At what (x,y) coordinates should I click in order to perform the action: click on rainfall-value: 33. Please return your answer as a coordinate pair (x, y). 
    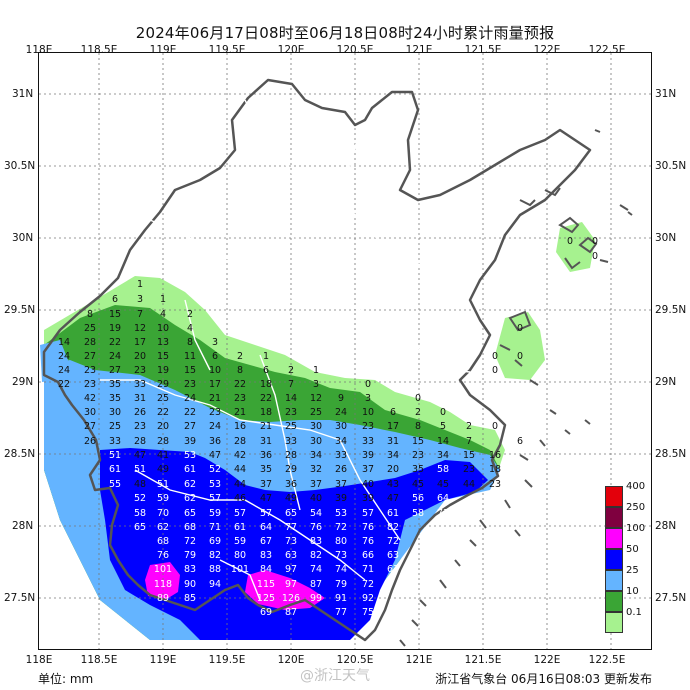
    Looking at the image, I should click on (368, 441).